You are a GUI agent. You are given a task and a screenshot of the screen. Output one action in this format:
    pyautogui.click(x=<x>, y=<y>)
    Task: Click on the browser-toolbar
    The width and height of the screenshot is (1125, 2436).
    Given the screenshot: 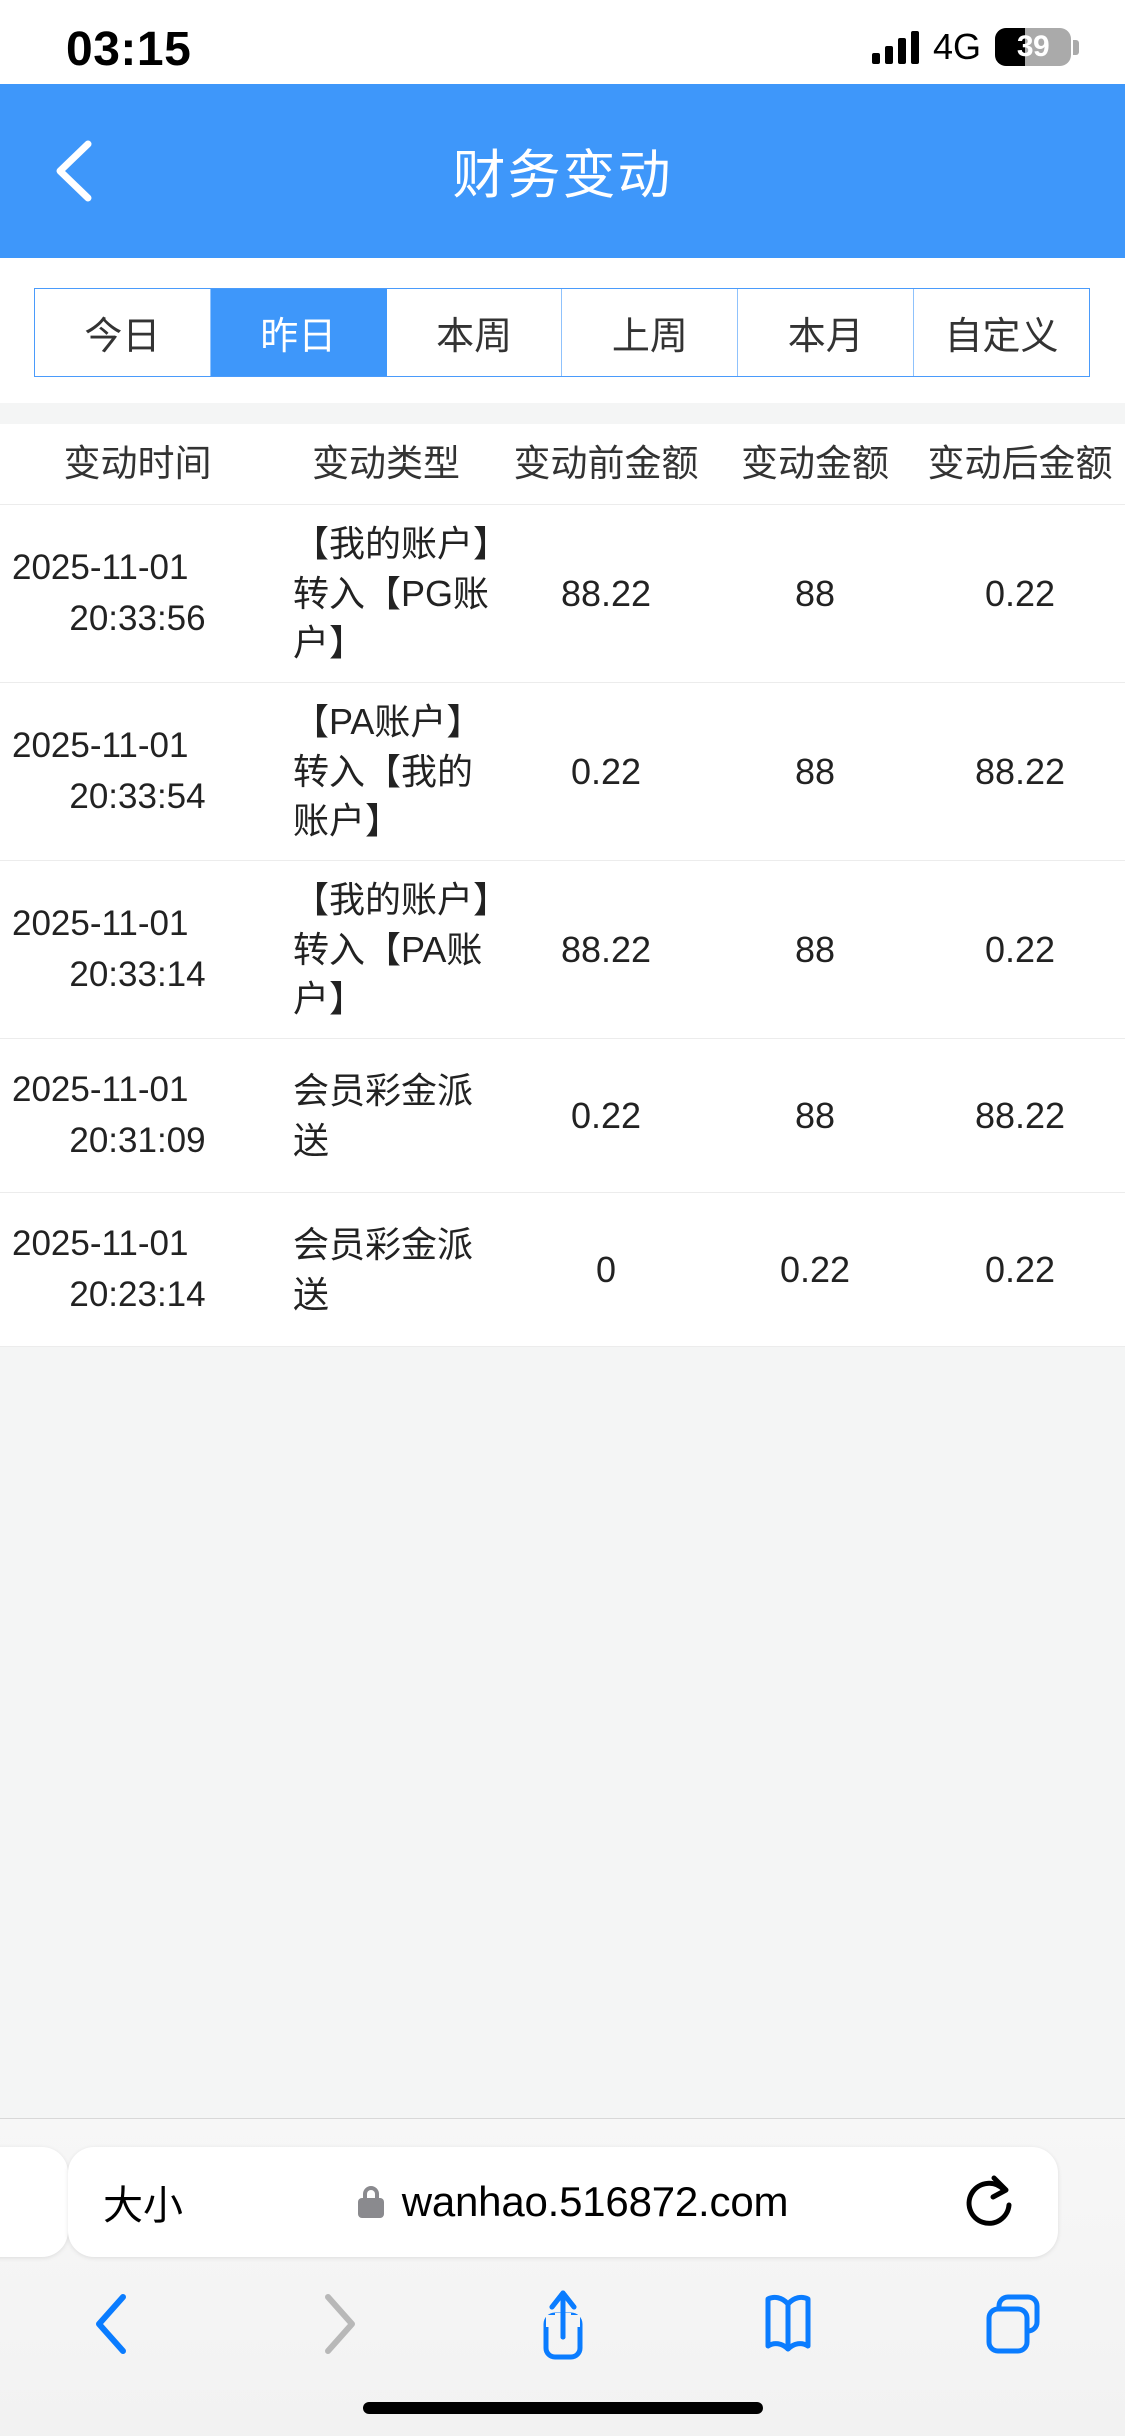 What is the action you would take?
    pyautogui.click(x=562, y=2324)
    